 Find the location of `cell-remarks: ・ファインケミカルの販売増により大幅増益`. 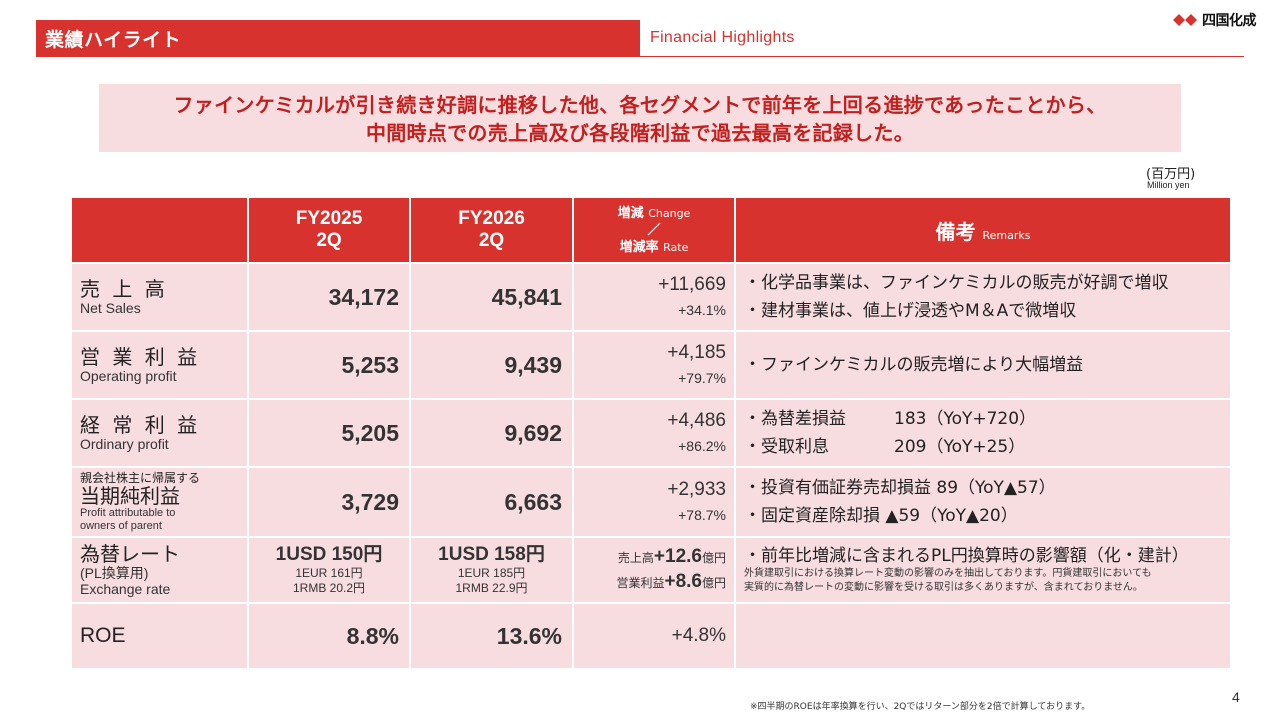

cell-remarks: ・ファインケミカルの販売増により大幅増益 is located at coordinates (983, 365).